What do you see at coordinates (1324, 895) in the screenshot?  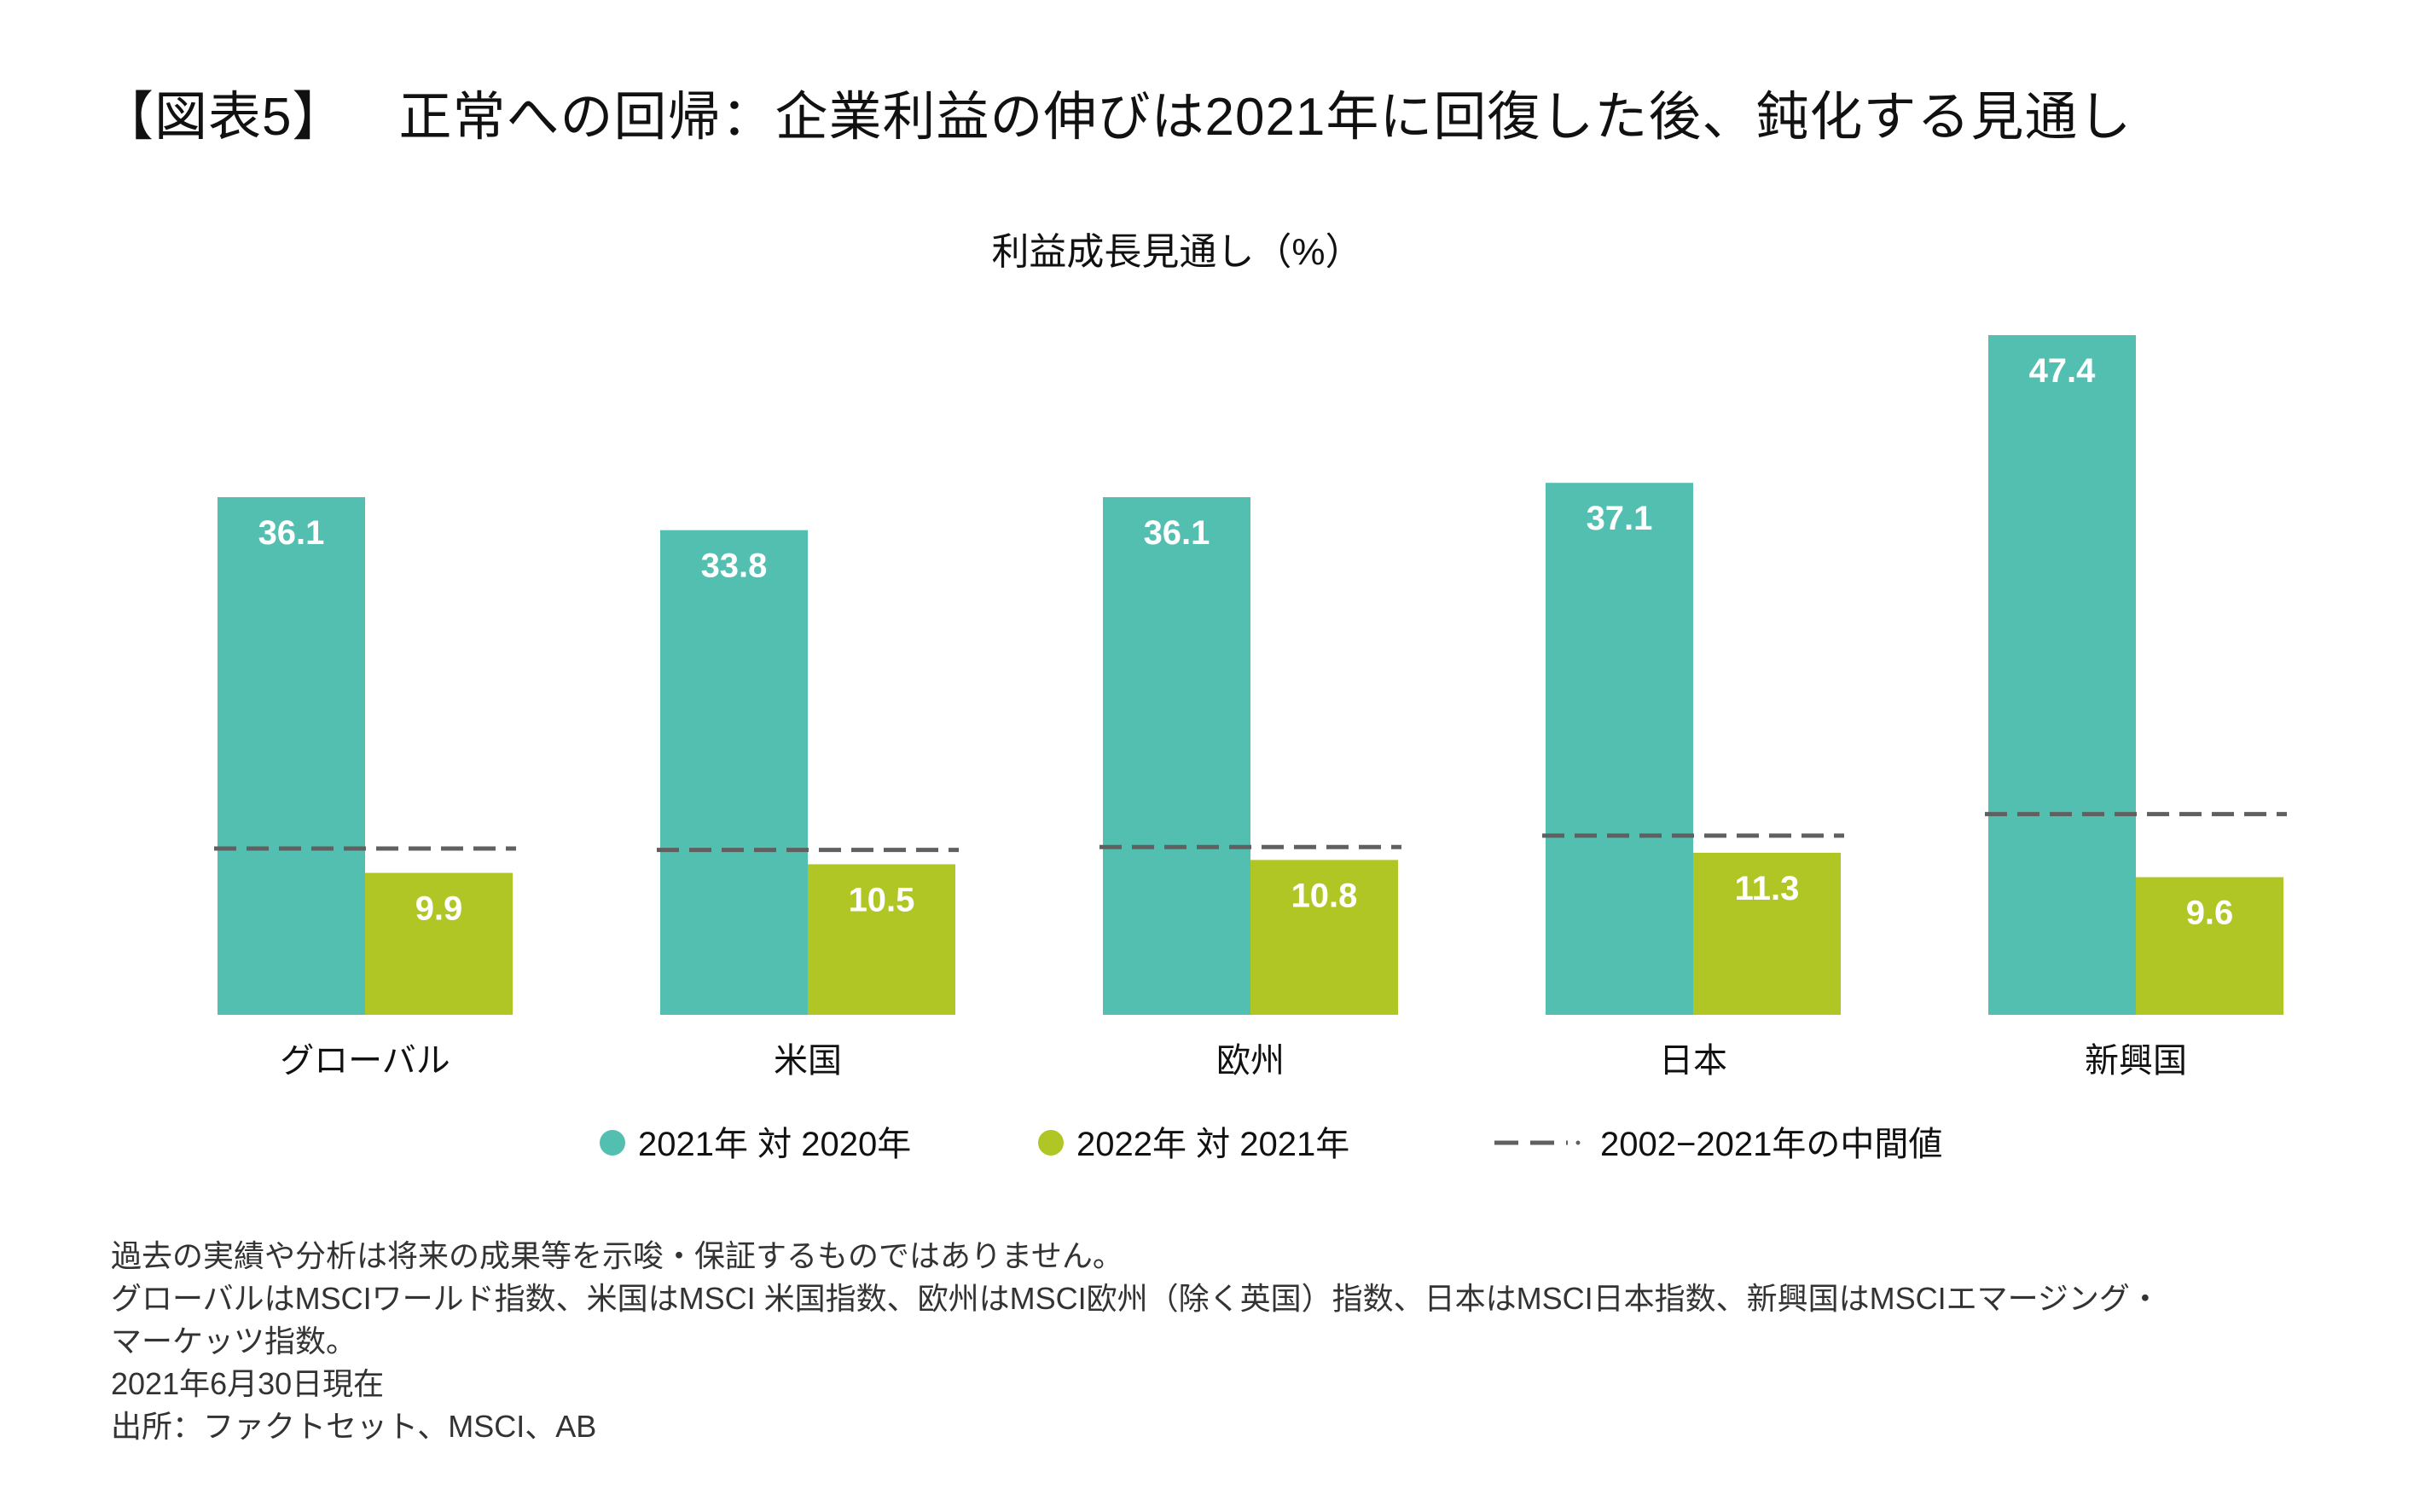 I see `data-label-2-3: 10.8` at bounding box center [1324, 895].